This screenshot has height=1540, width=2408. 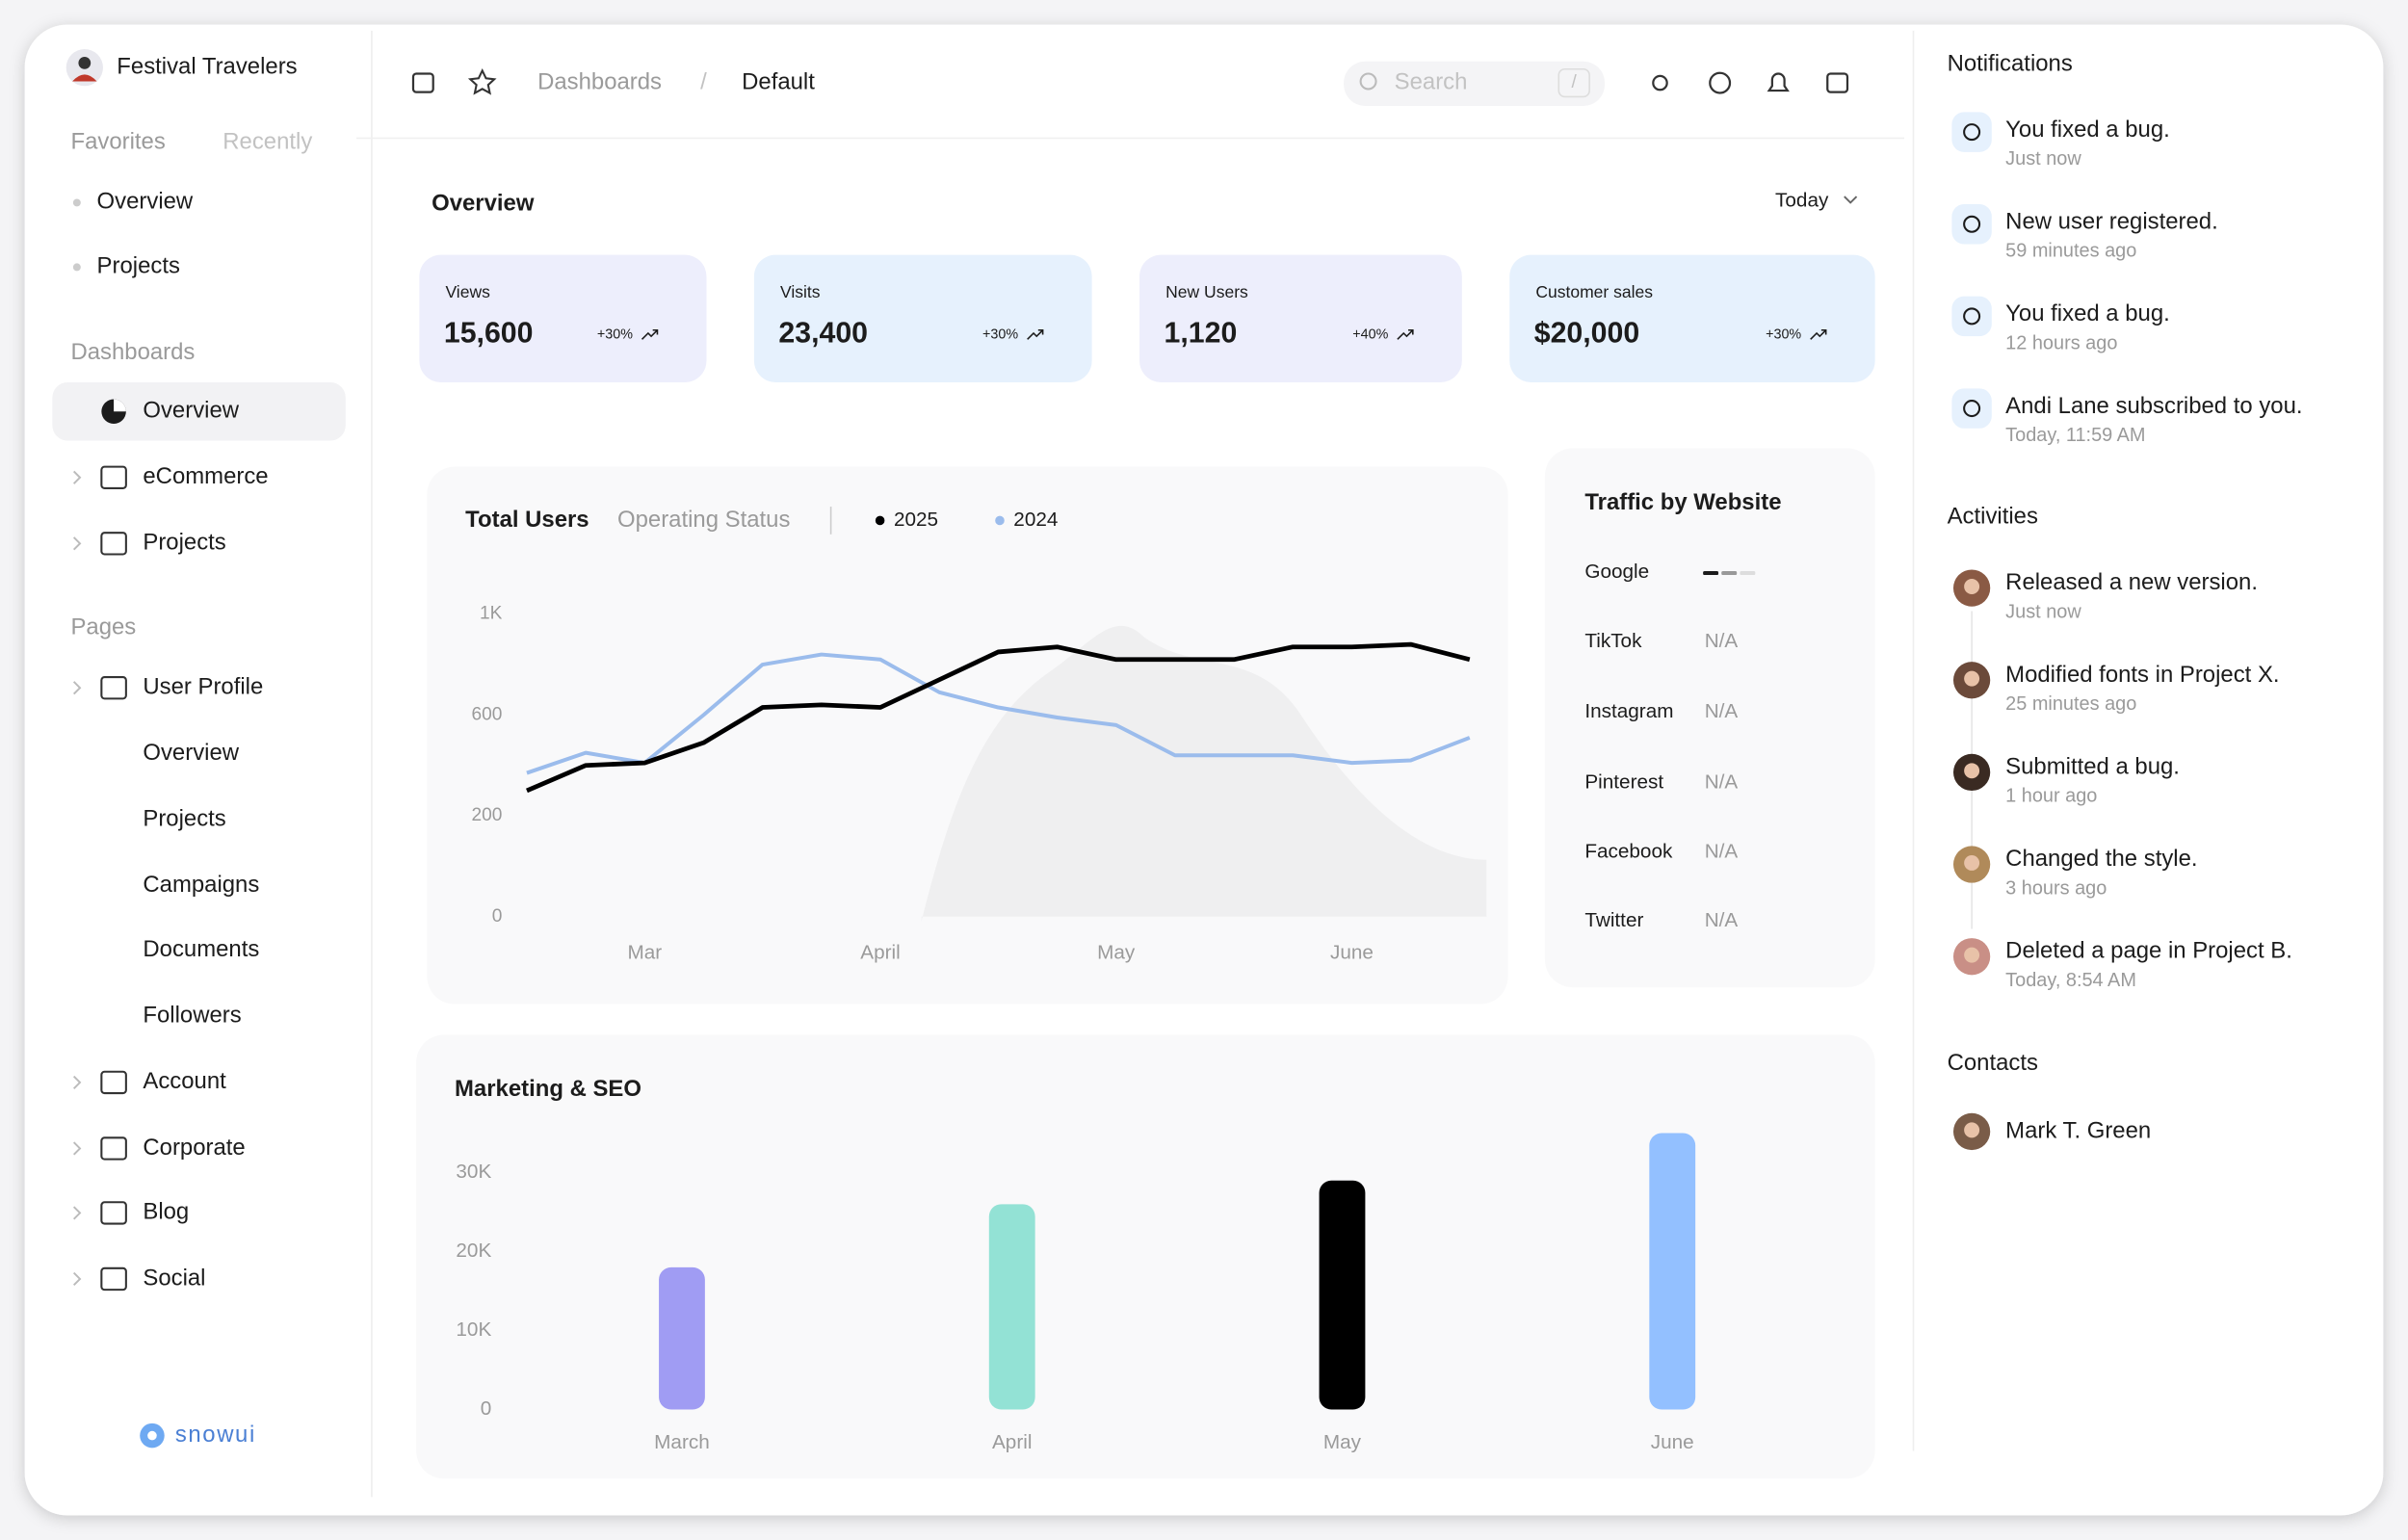 I want to click on traffic-card, so click(x=1709, y=718).